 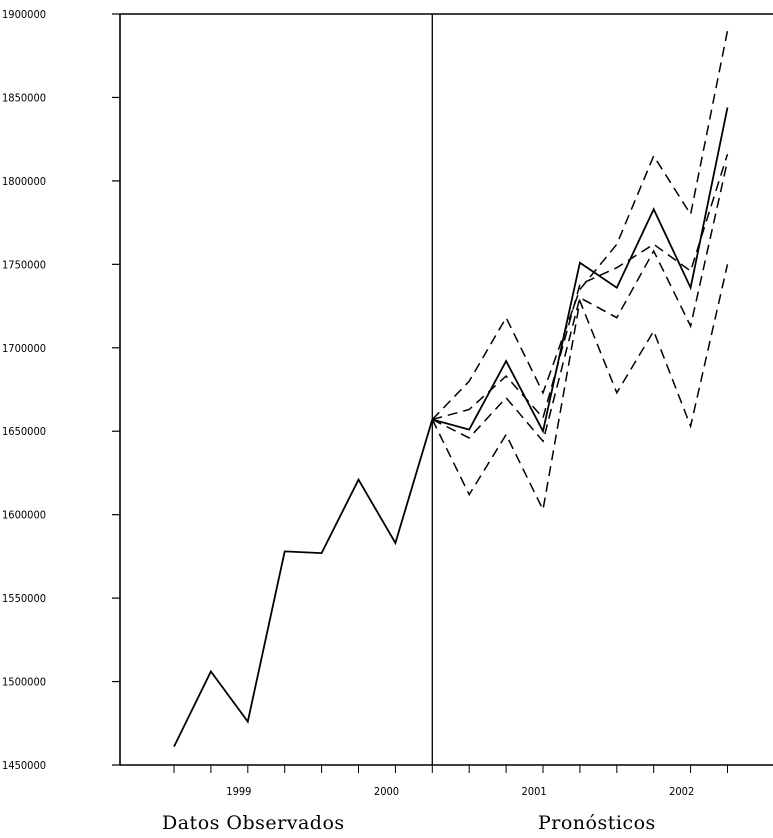 I want to click on series-line-forecast, so click(x=580, y=270).